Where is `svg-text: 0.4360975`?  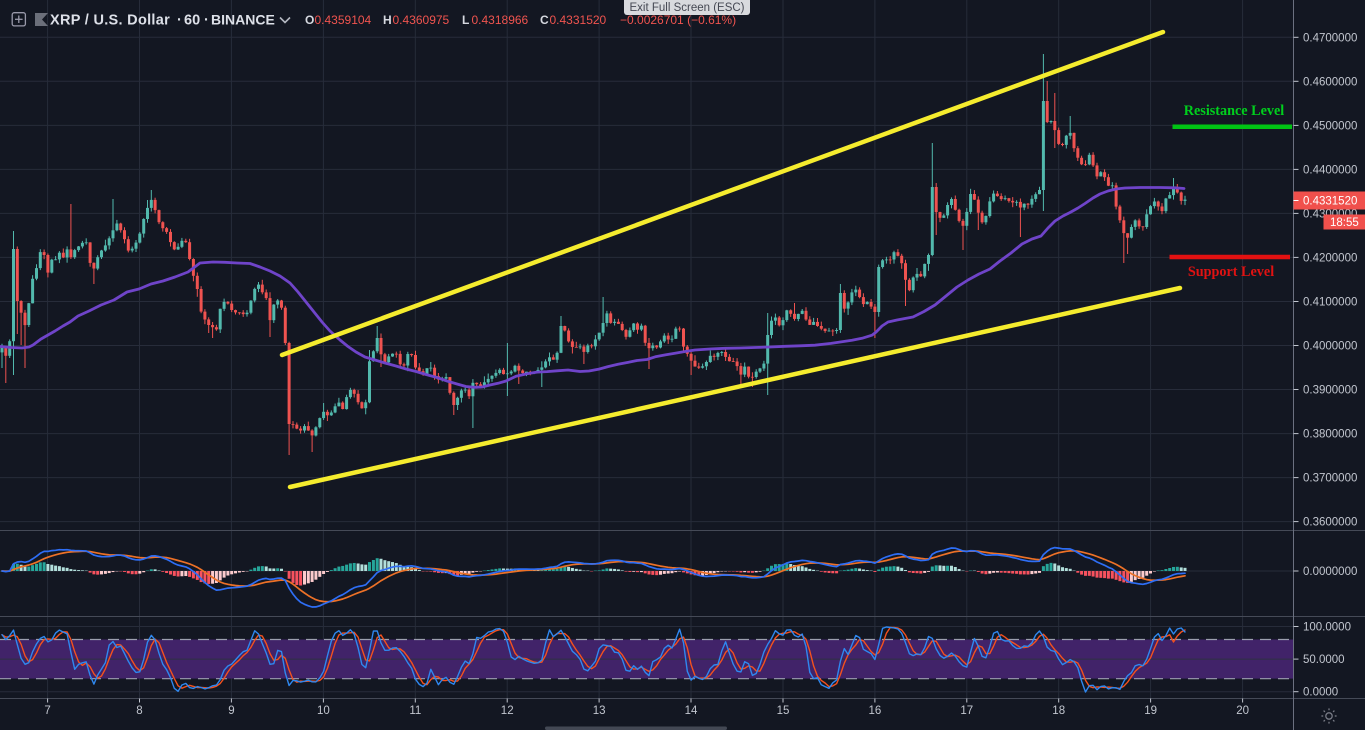
svg-text: 0.4360975 is located at coordinates (421, 20).